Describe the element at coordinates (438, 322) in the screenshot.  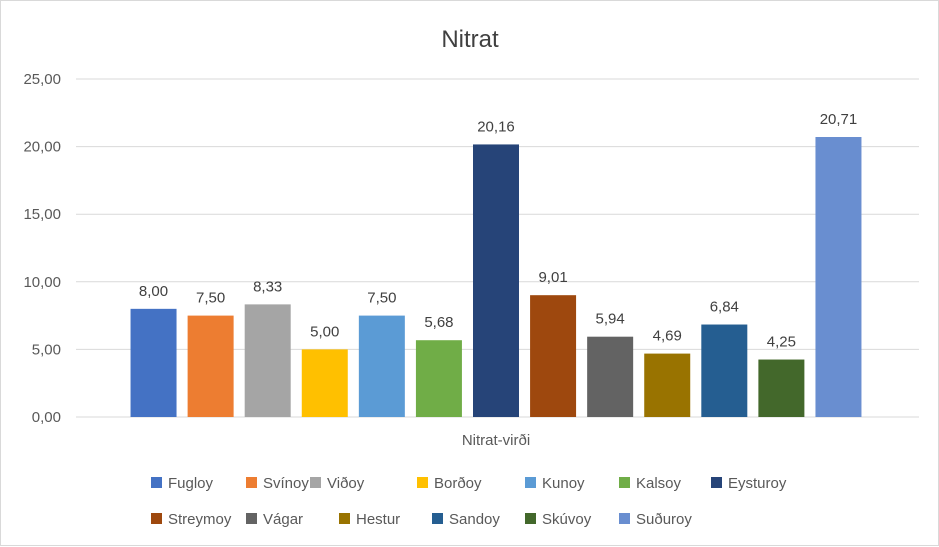
I see `data-label: 5,68` at that location.